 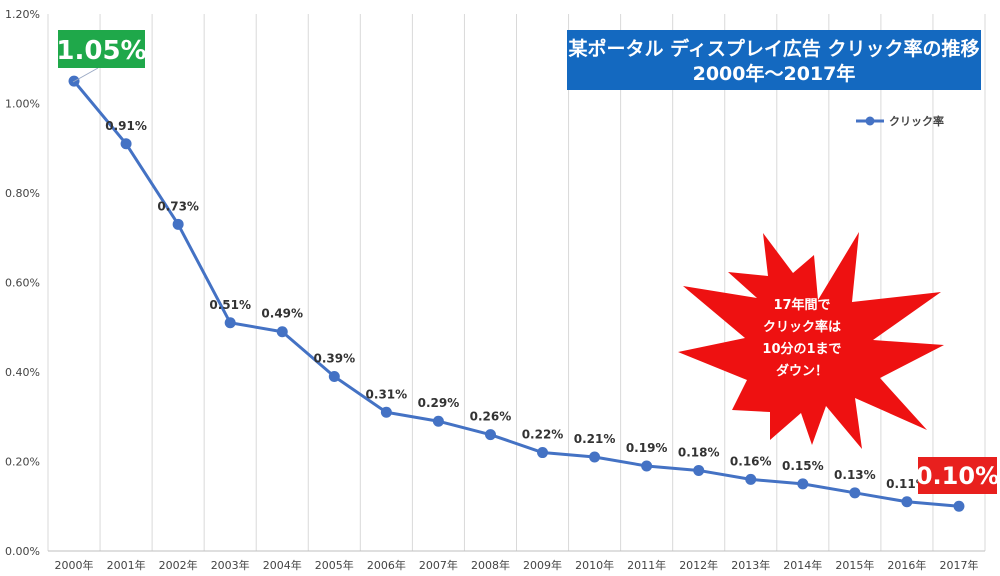 I want to click on highlight-first-background, so click(x=101, y=49).